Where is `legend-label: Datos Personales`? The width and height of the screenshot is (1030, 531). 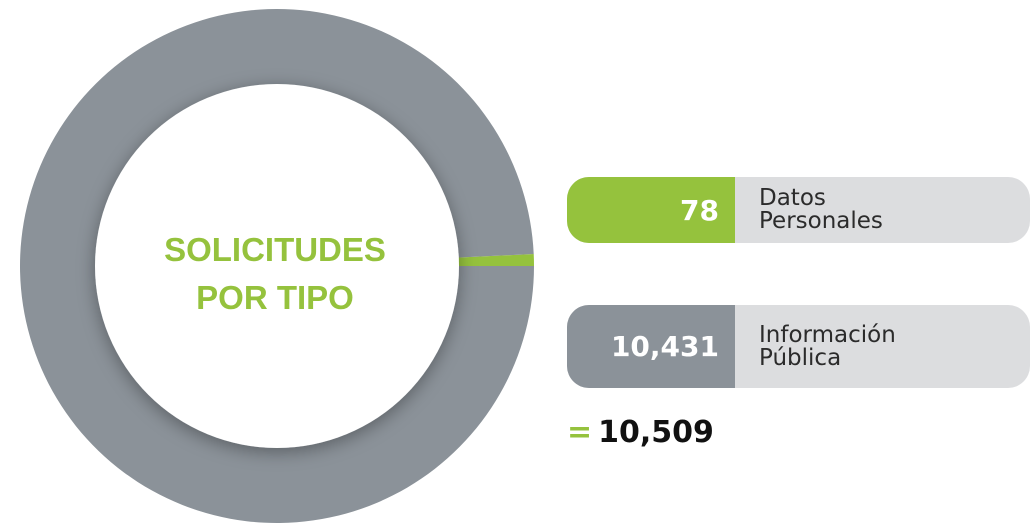
legend-label: Datos Personales is located at coordinates (821, 209).